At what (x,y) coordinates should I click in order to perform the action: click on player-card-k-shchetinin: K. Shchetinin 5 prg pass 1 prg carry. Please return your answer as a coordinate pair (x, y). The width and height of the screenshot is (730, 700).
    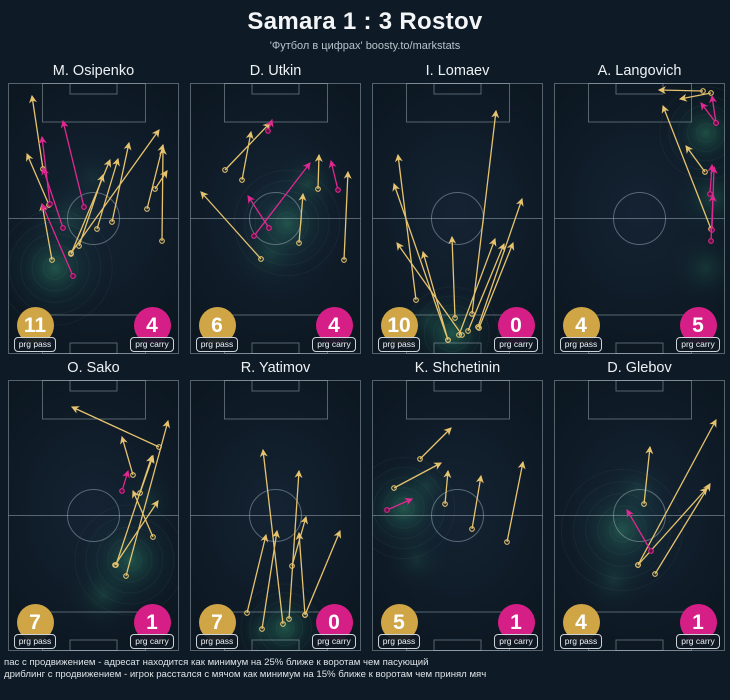
    Looking at the image, I should click on (457, 505).